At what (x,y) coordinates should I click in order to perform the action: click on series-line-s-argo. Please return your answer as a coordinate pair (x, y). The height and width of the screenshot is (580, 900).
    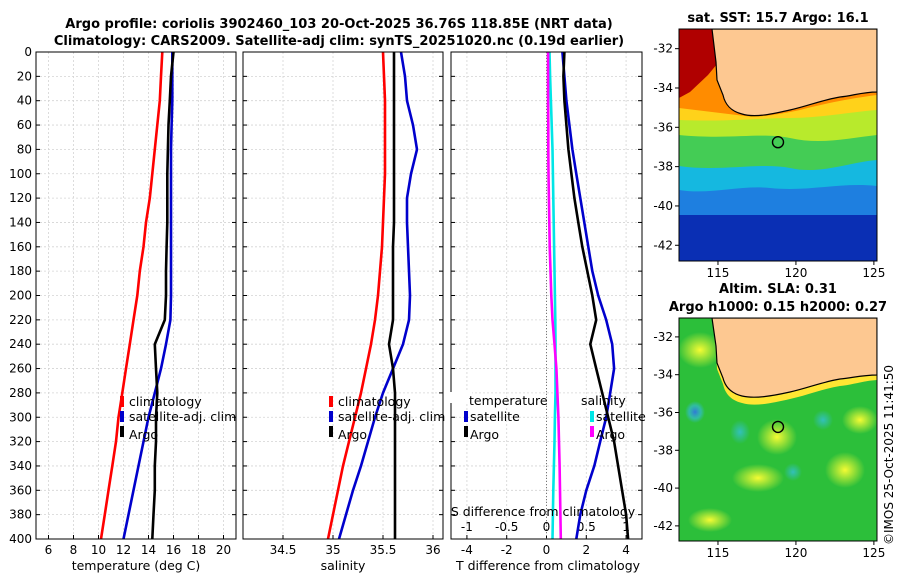
    Looking at the image, I should click on (554, 295).